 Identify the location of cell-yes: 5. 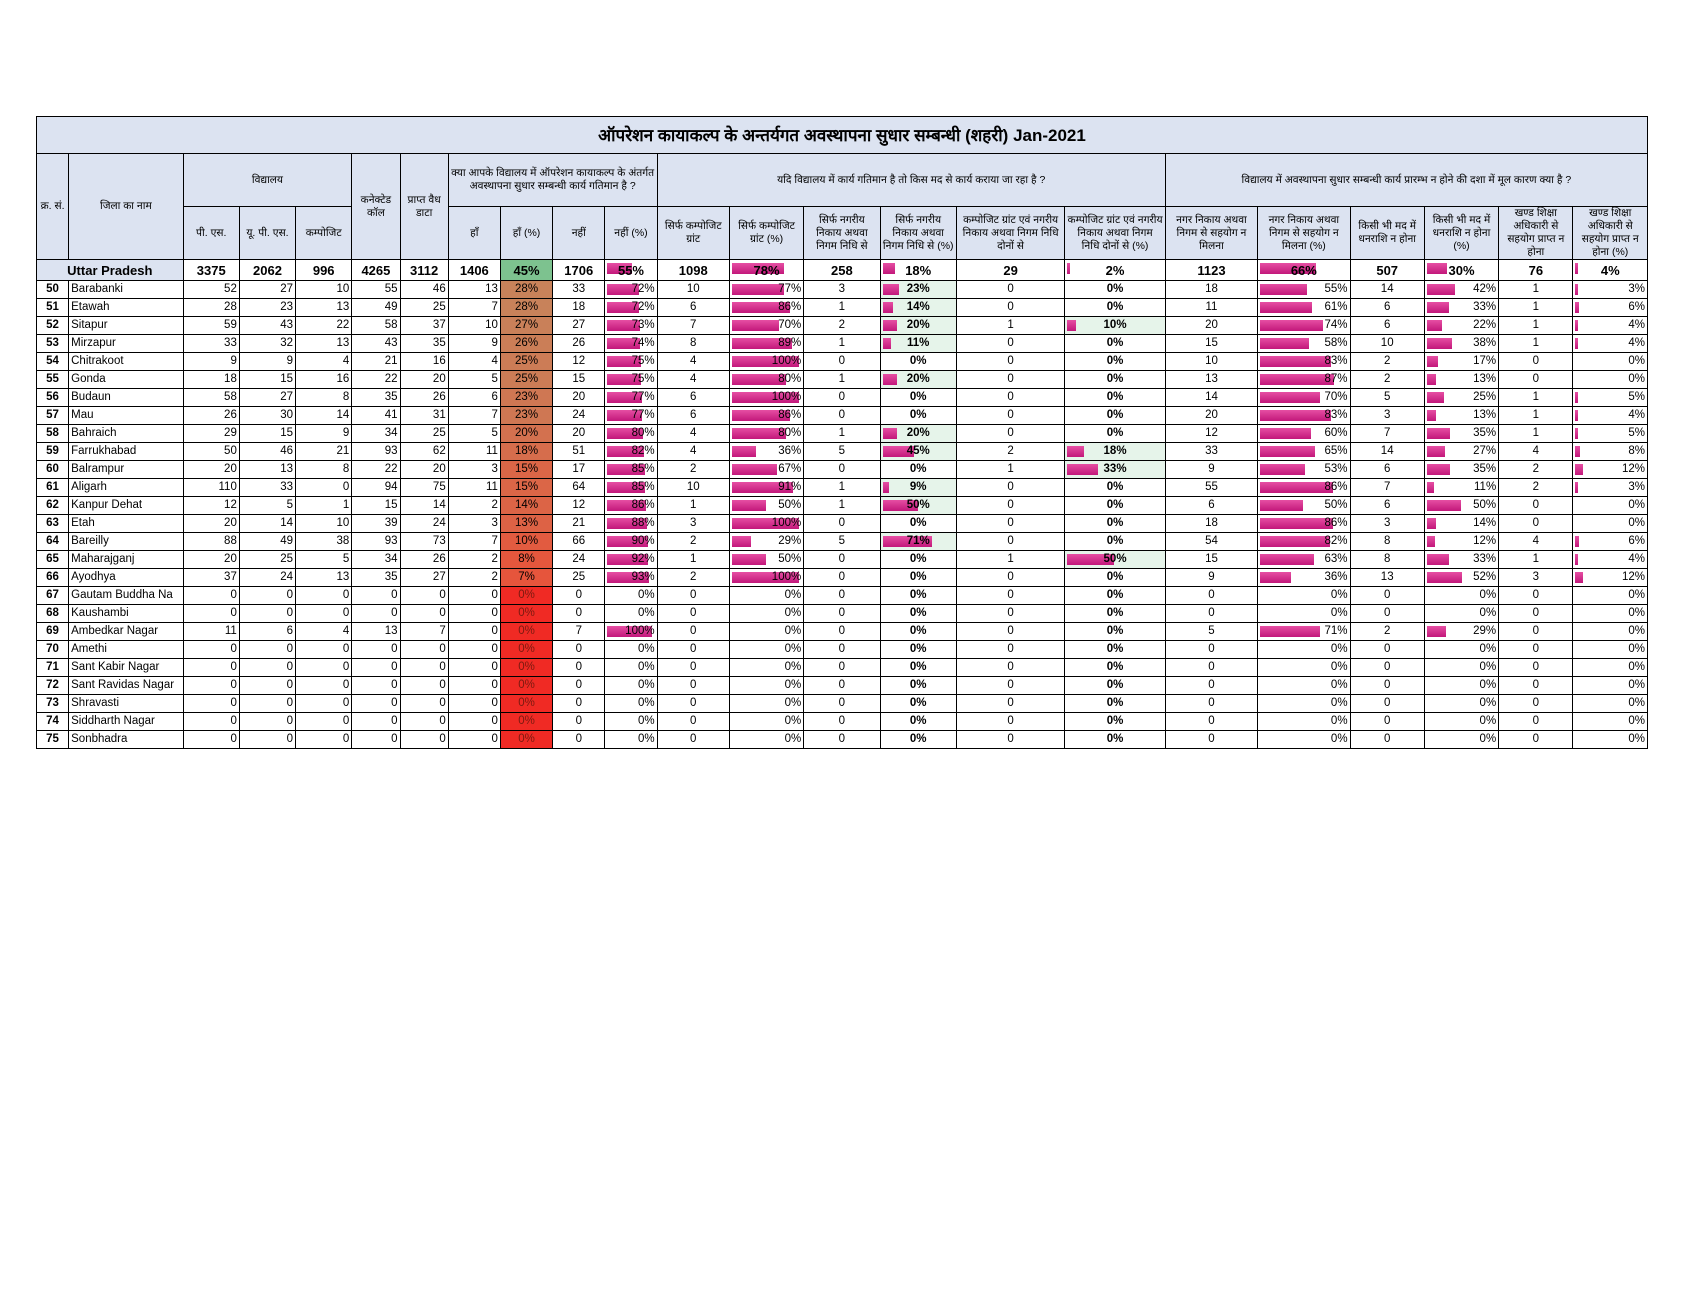
(474, 433).